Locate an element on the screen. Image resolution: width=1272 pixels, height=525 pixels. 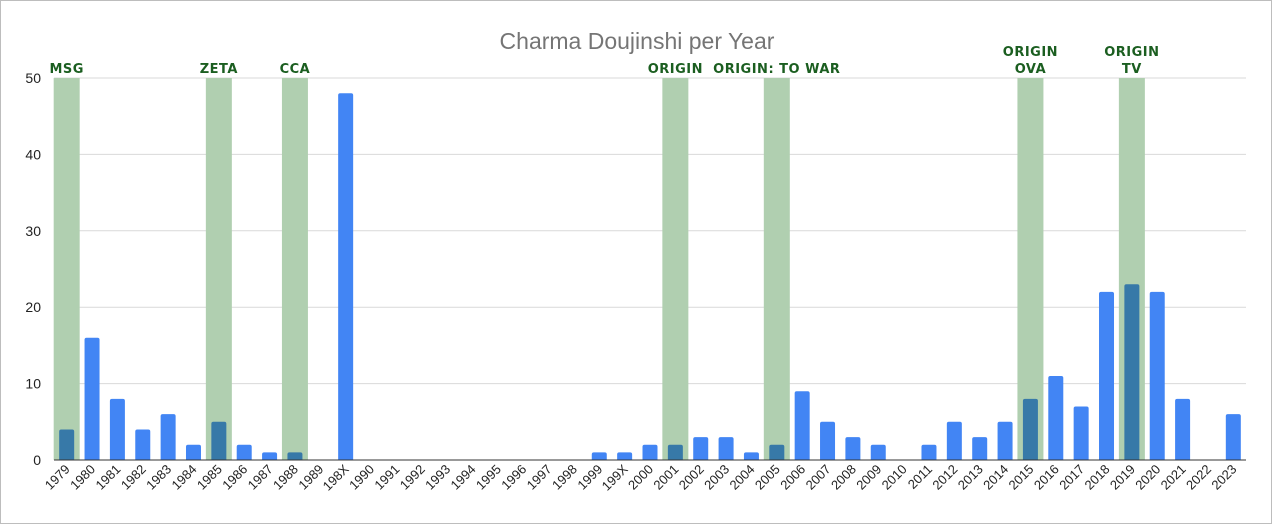
x-tick-label: 2019 is located at coordinates (1122, 477).